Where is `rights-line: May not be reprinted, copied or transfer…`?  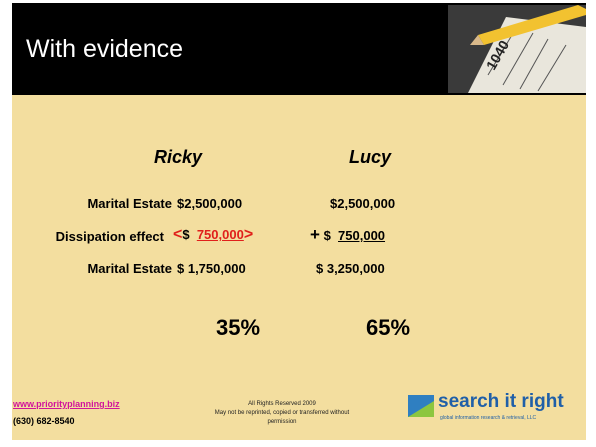 rights-line: May not be reprinted, copied or transfer… is located at coordinates (282, 413).